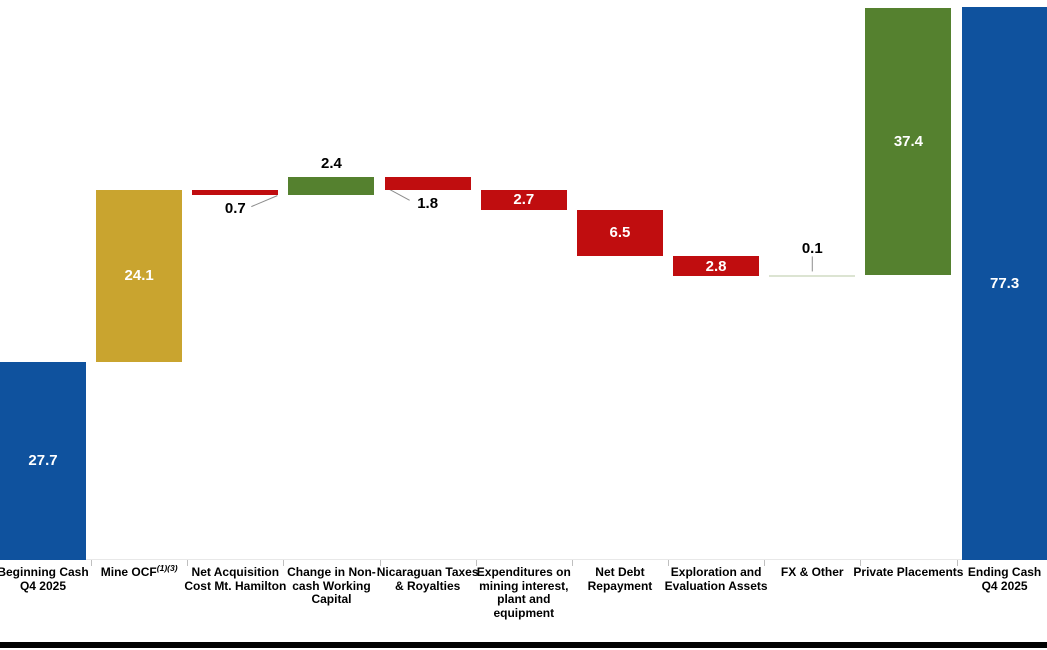 This screenshot has height=650, width=1047. I want to click on value-label-net-debt-repayment: 6.5, so click(620, 233).